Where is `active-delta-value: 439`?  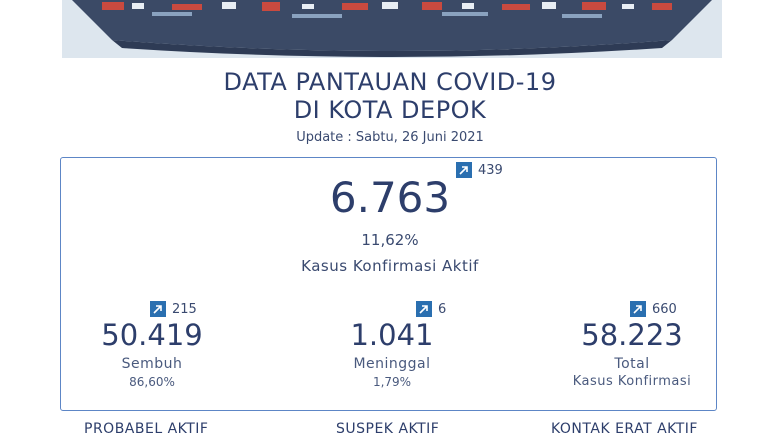 active-delta-value: 439 is located at coordinates (490, 170).